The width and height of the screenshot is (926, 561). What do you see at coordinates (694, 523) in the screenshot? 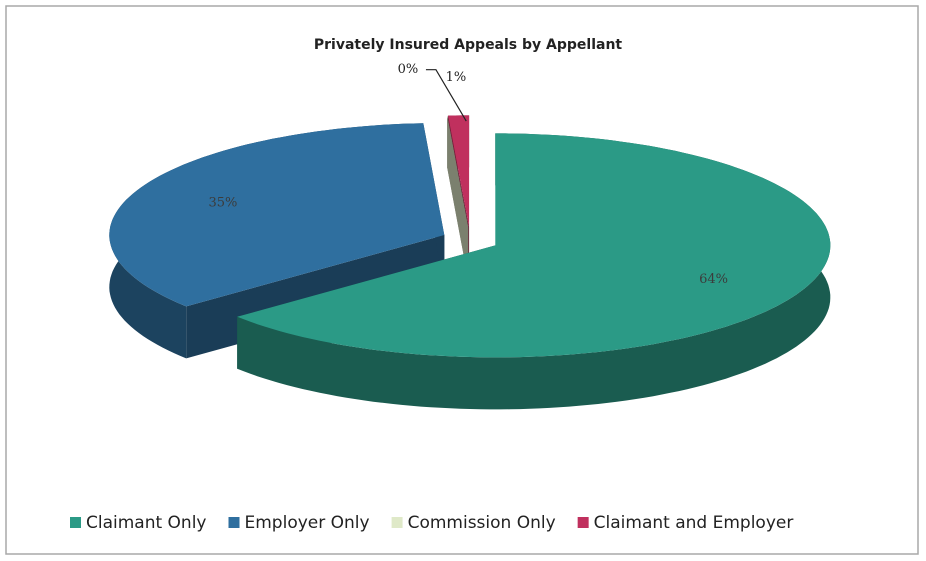
I see `legend-label: Claimant and Employer` at bounding box center [694, 523].